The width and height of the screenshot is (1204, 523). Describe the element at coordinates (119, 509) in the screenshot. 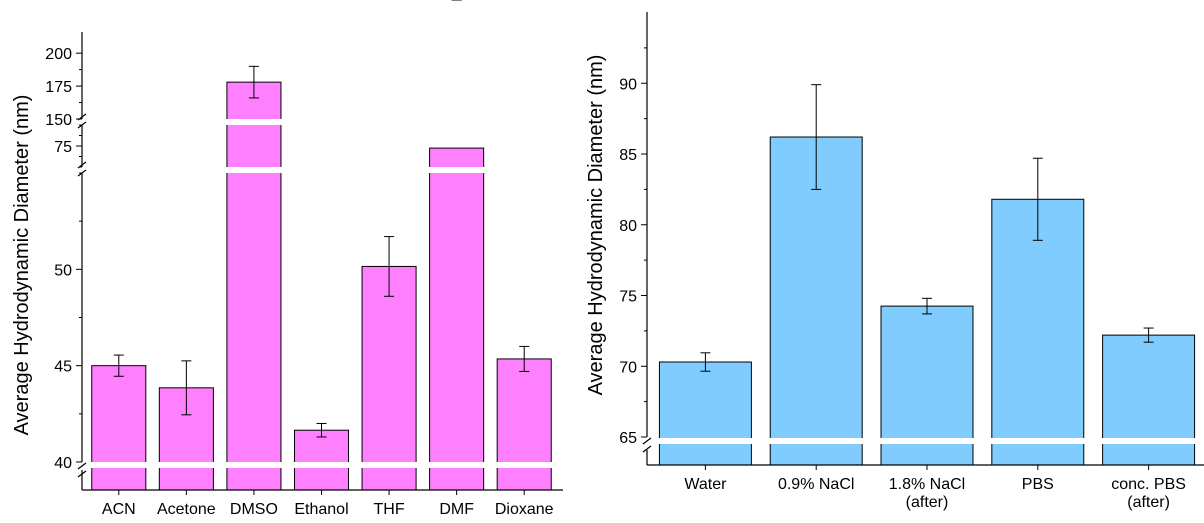

I see `x-tick-label-acn: ACN` at that location.